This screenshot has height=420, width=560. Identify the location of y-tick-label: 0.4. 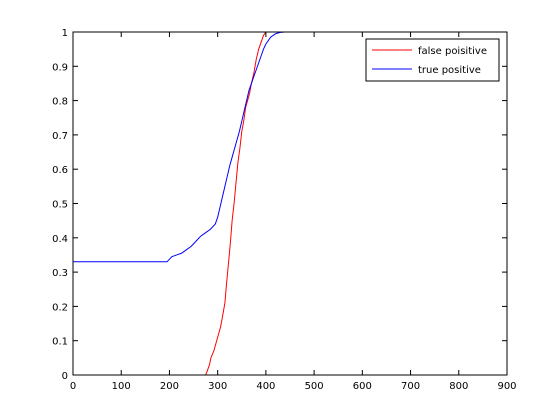
(60, 239).